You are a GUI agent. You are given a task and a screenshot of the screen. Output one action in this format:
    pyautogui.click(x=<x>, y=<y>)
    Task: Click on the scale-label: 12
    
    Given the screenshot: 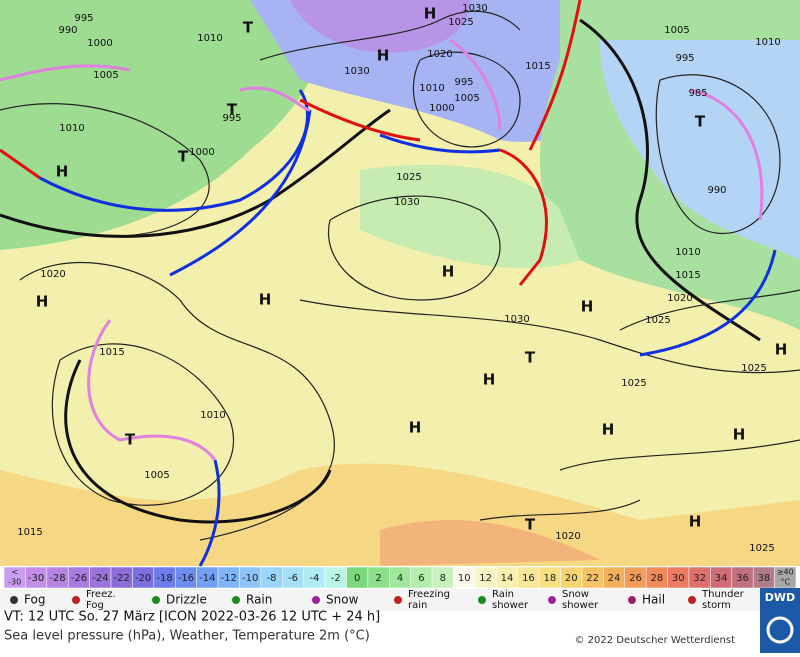 What is the action you would take?
    pyautogui.click(x=485, y=578)
    